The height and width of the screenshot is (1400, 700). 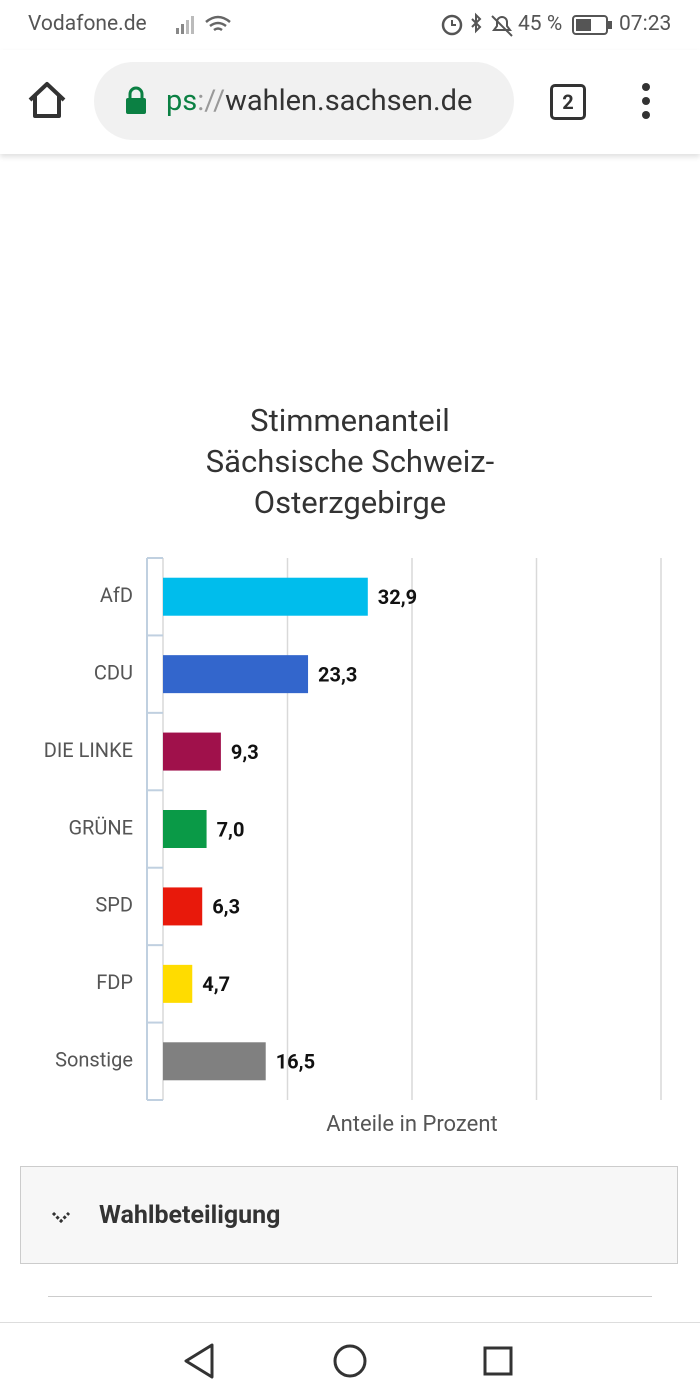 What do you see at coordinates (113, 672) in the screenshot?
I see `y-tick-label: CDU` at bounding box center [113, 672].